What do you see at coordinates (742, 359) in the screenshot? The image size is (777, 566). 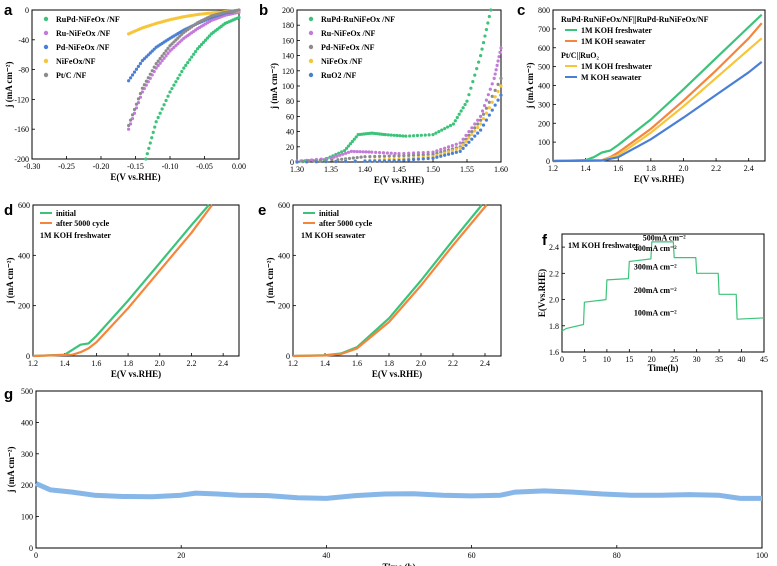 I see `x-tick-label: 40` at bounding box center [742, 359].